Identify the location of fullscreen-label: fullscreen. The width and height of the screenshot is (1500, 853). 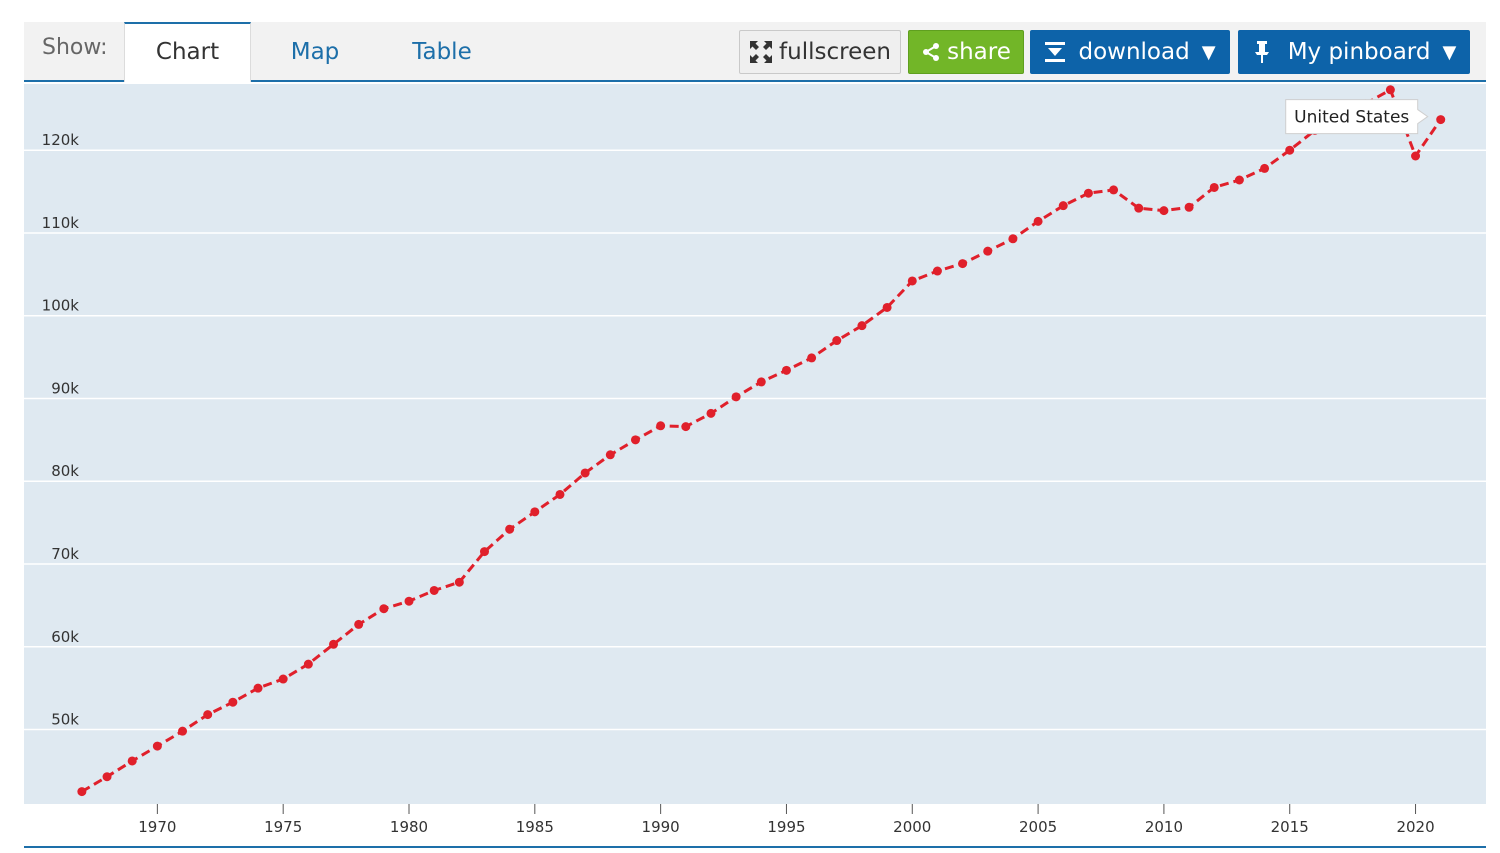
(835, 52).